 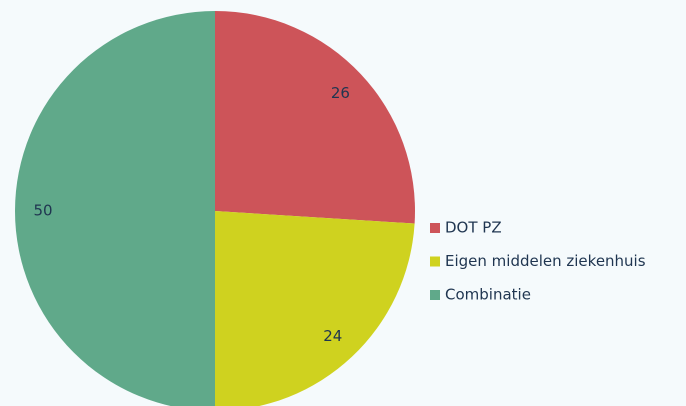 What do you see at coordinates (488, 295) in the screenshot?
I see `legend-label: Combinatie` at bounding box center [488, 295].